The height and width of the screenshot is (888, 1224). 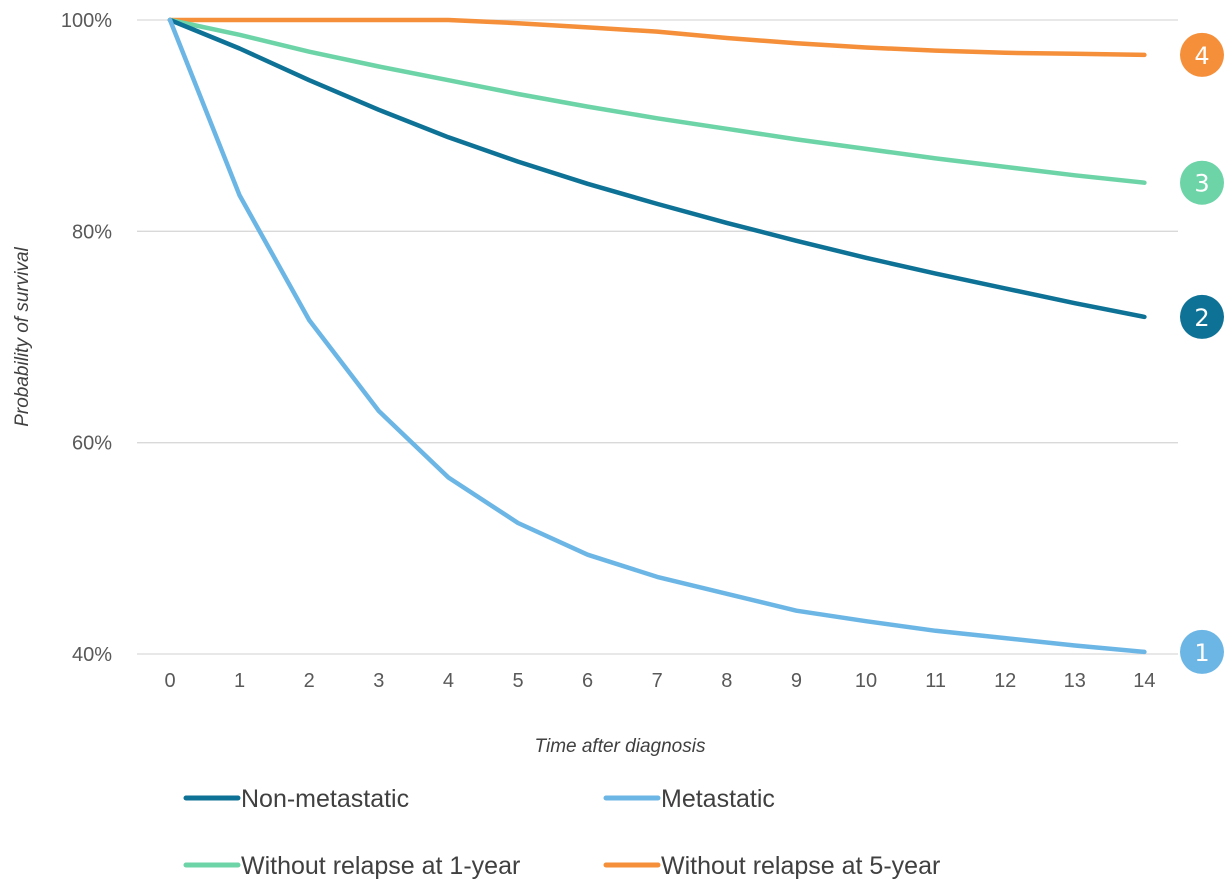 I want to click on x-tick-label: 2, so click(x=309, y=681).